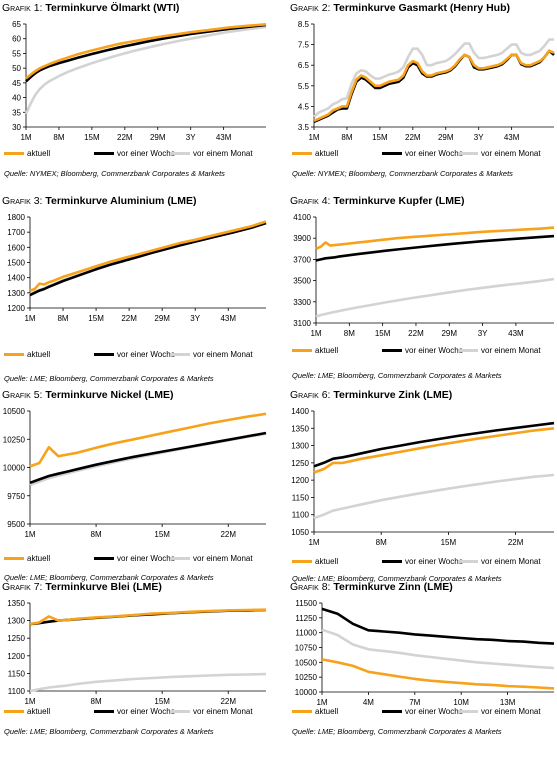 Image resolution: width=557 pixels, height=769 pixels. What do you see at coordinates (16, 524) in the screenshot?
I see `y-tick-label: 9500` at bounding box center [16, 524].